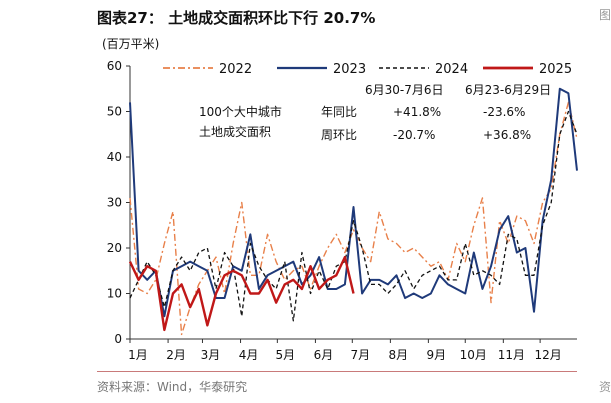  What do you see at coordinates (437, 355) in the screenshot?
I see `x-tick-label: 9月` at bounding box center [437, 355].